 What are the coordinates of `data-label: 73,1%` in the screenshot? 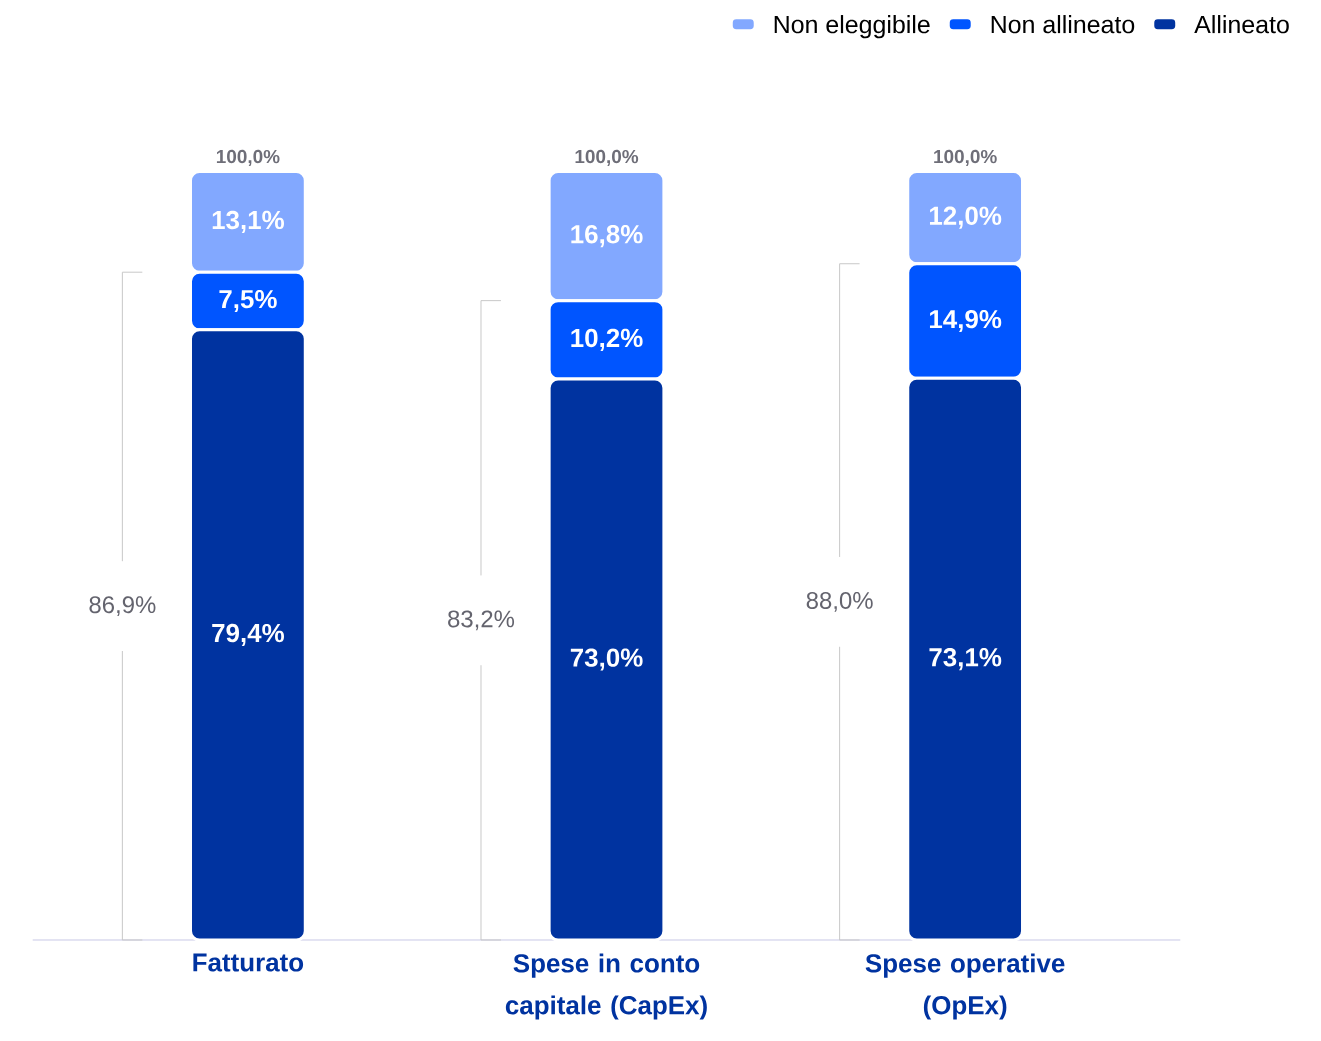 It's located at (965, 659).